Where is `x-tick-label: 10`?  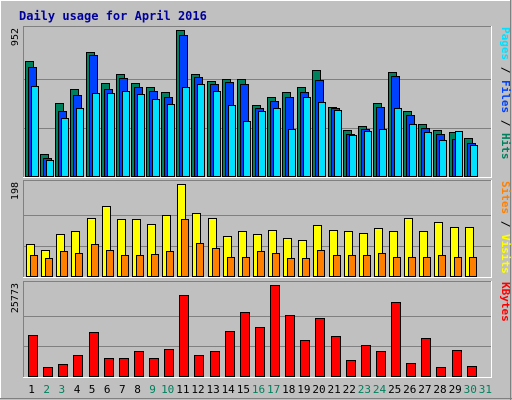
x-tick-label: 10 is located at coordinates (167, 389).